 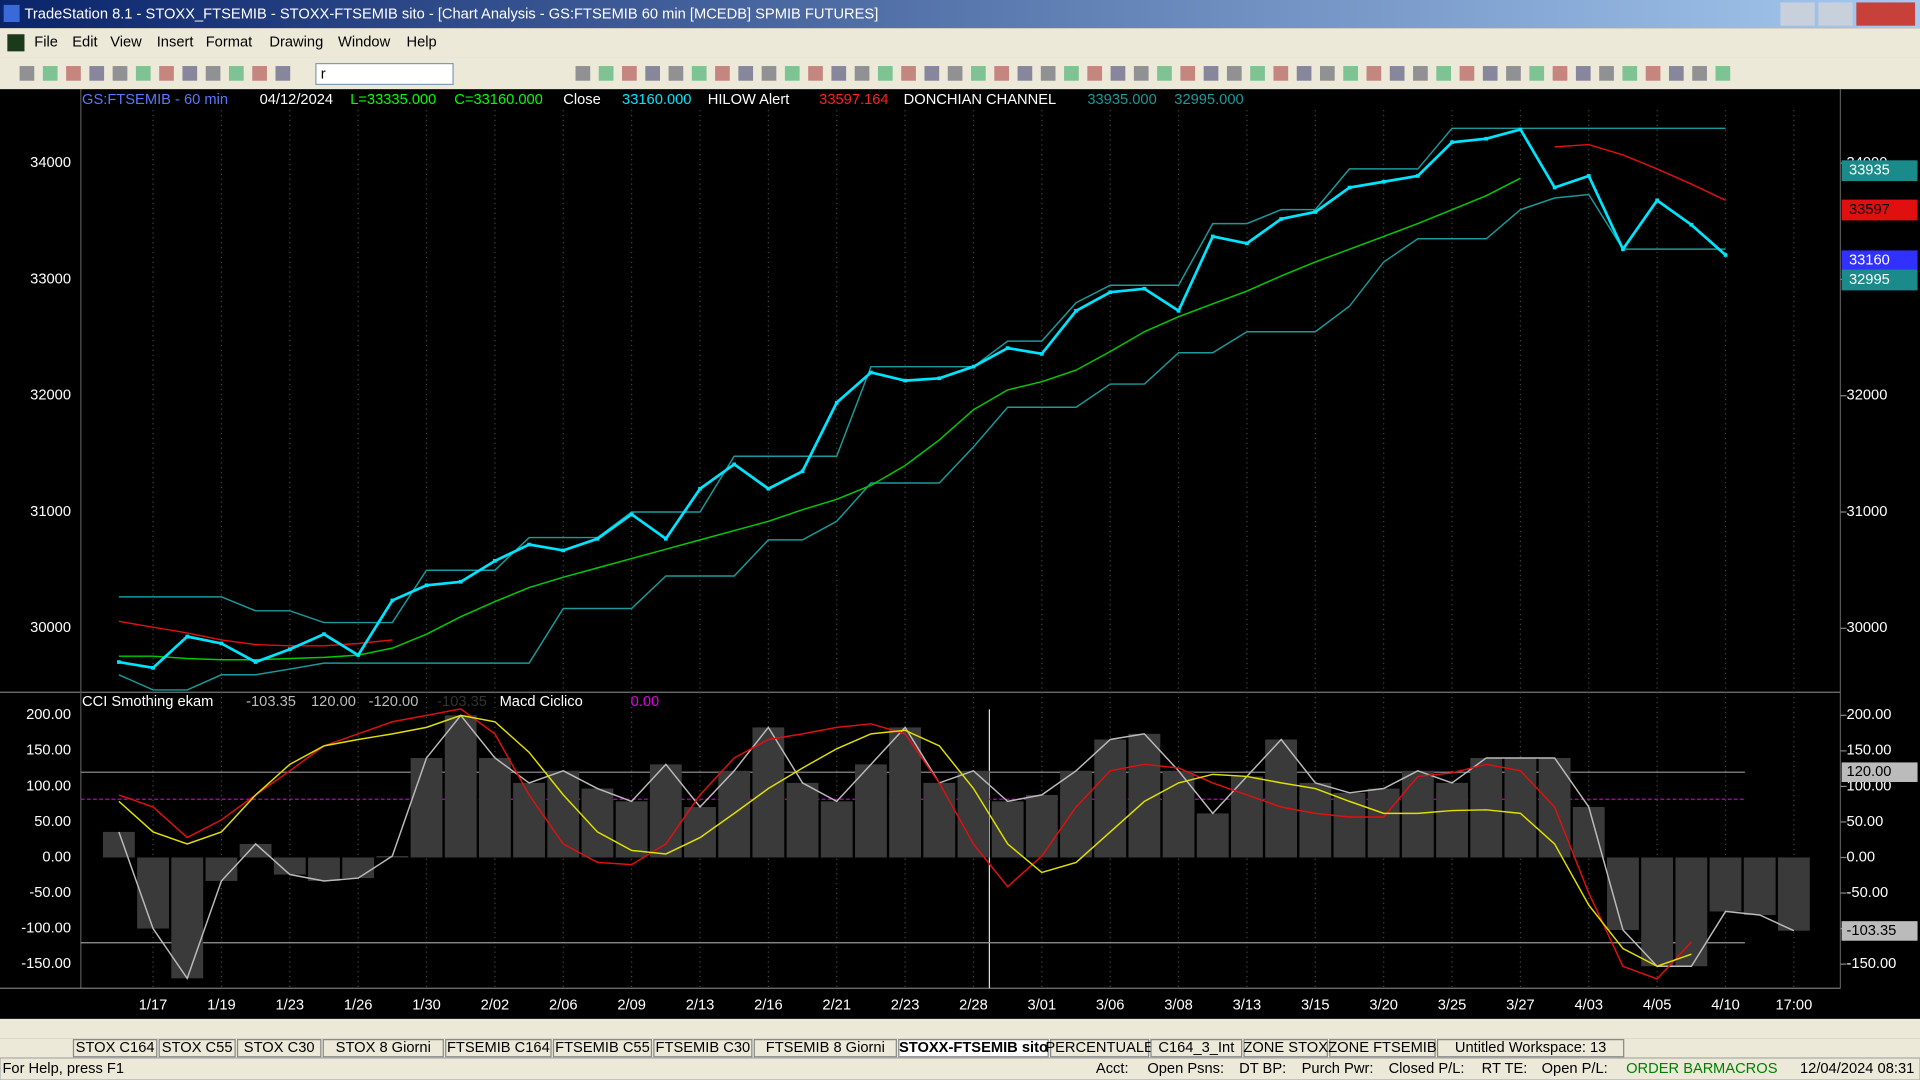 I want to click on menu-item: Help, so click(x=422, y=43).